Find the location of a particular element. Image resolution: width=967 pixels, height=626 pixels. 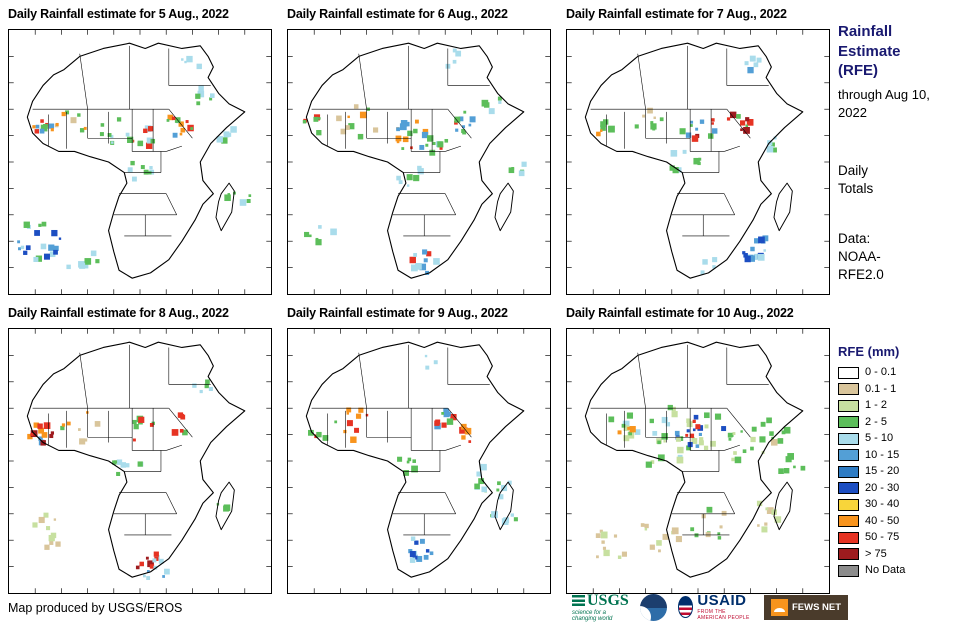

data-source-label: Data: NOAA-RFE2.0 is located at coordinates (861, 257).